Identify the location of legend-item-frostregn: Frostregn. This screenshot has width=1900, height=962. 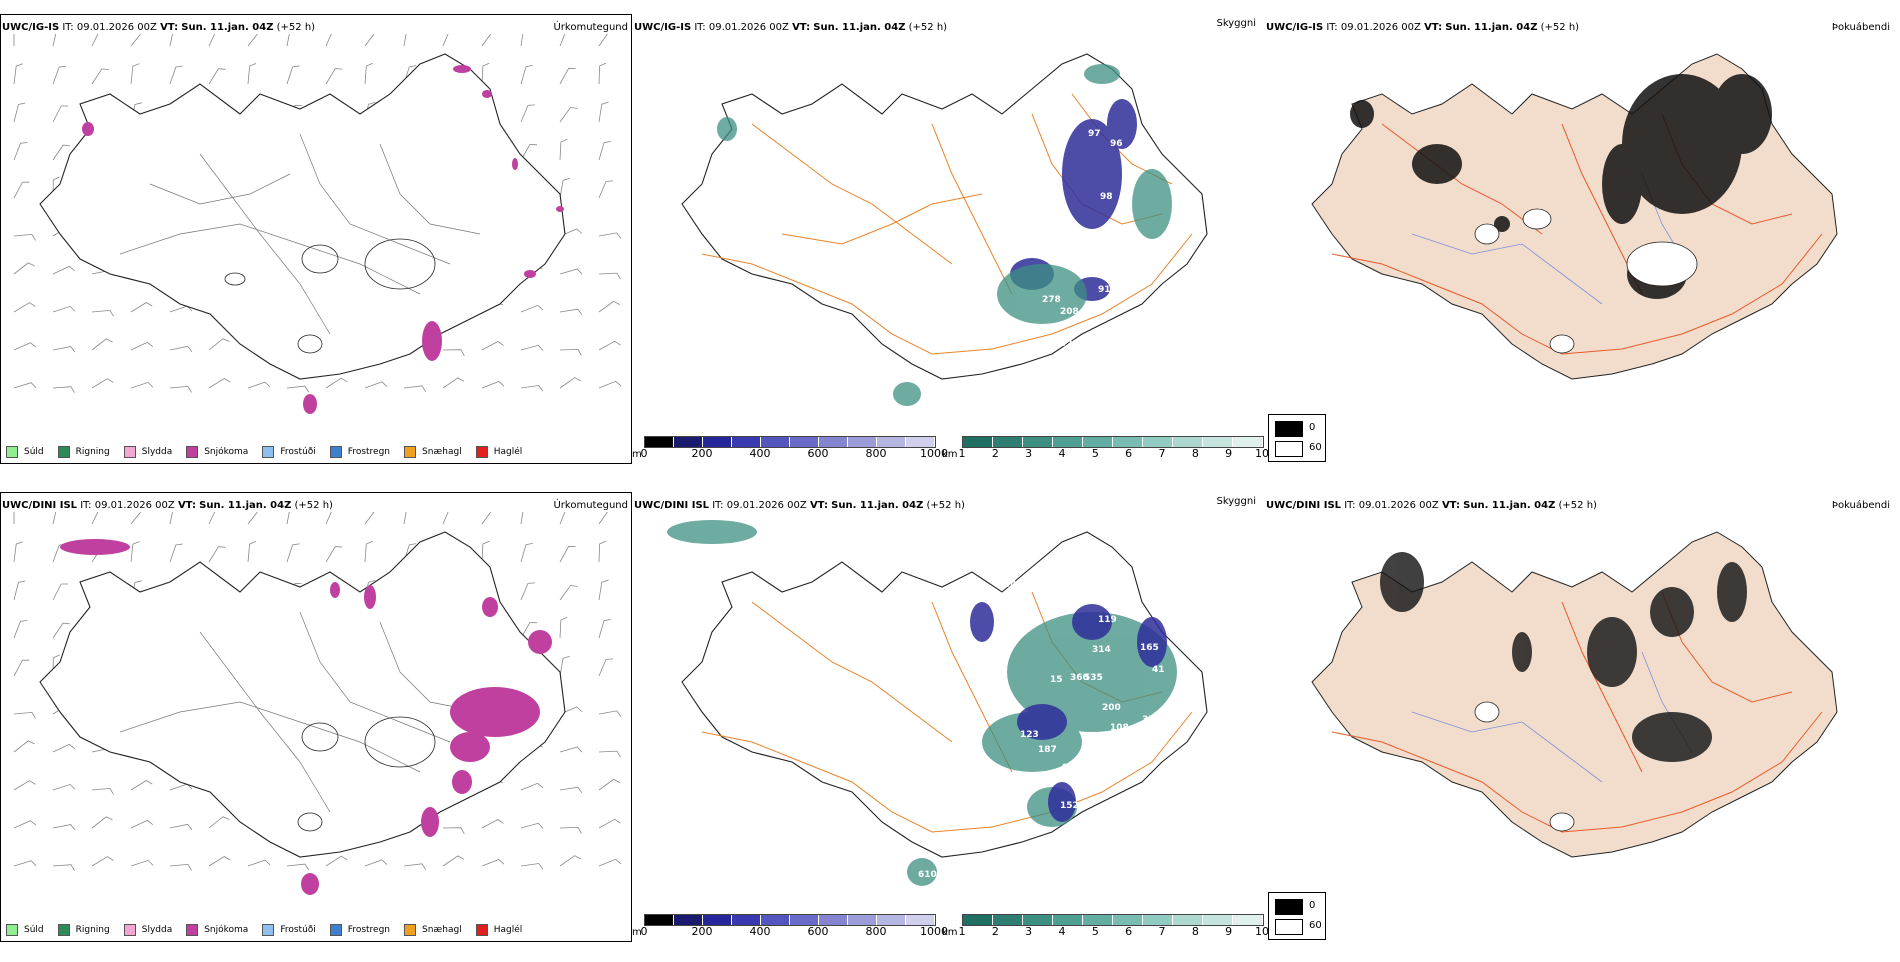
(359, 452).